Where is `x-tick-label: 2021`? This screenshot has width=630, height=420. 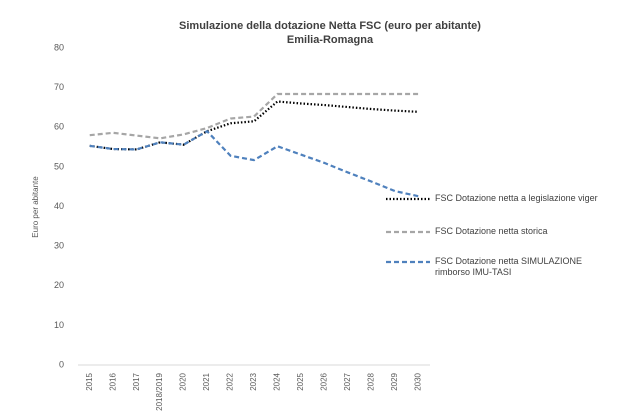 x-tick-label: 2021 is located at coordinates (206, 381).